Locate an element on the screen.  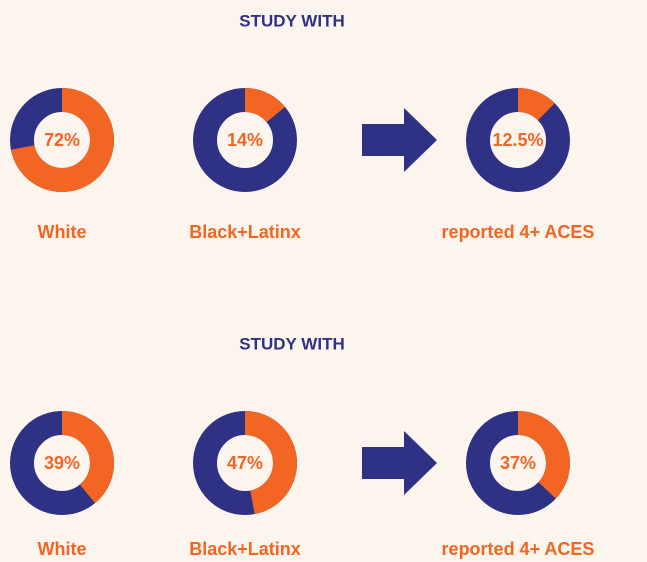
value-label: 37% is located at coordinates (518, 463).